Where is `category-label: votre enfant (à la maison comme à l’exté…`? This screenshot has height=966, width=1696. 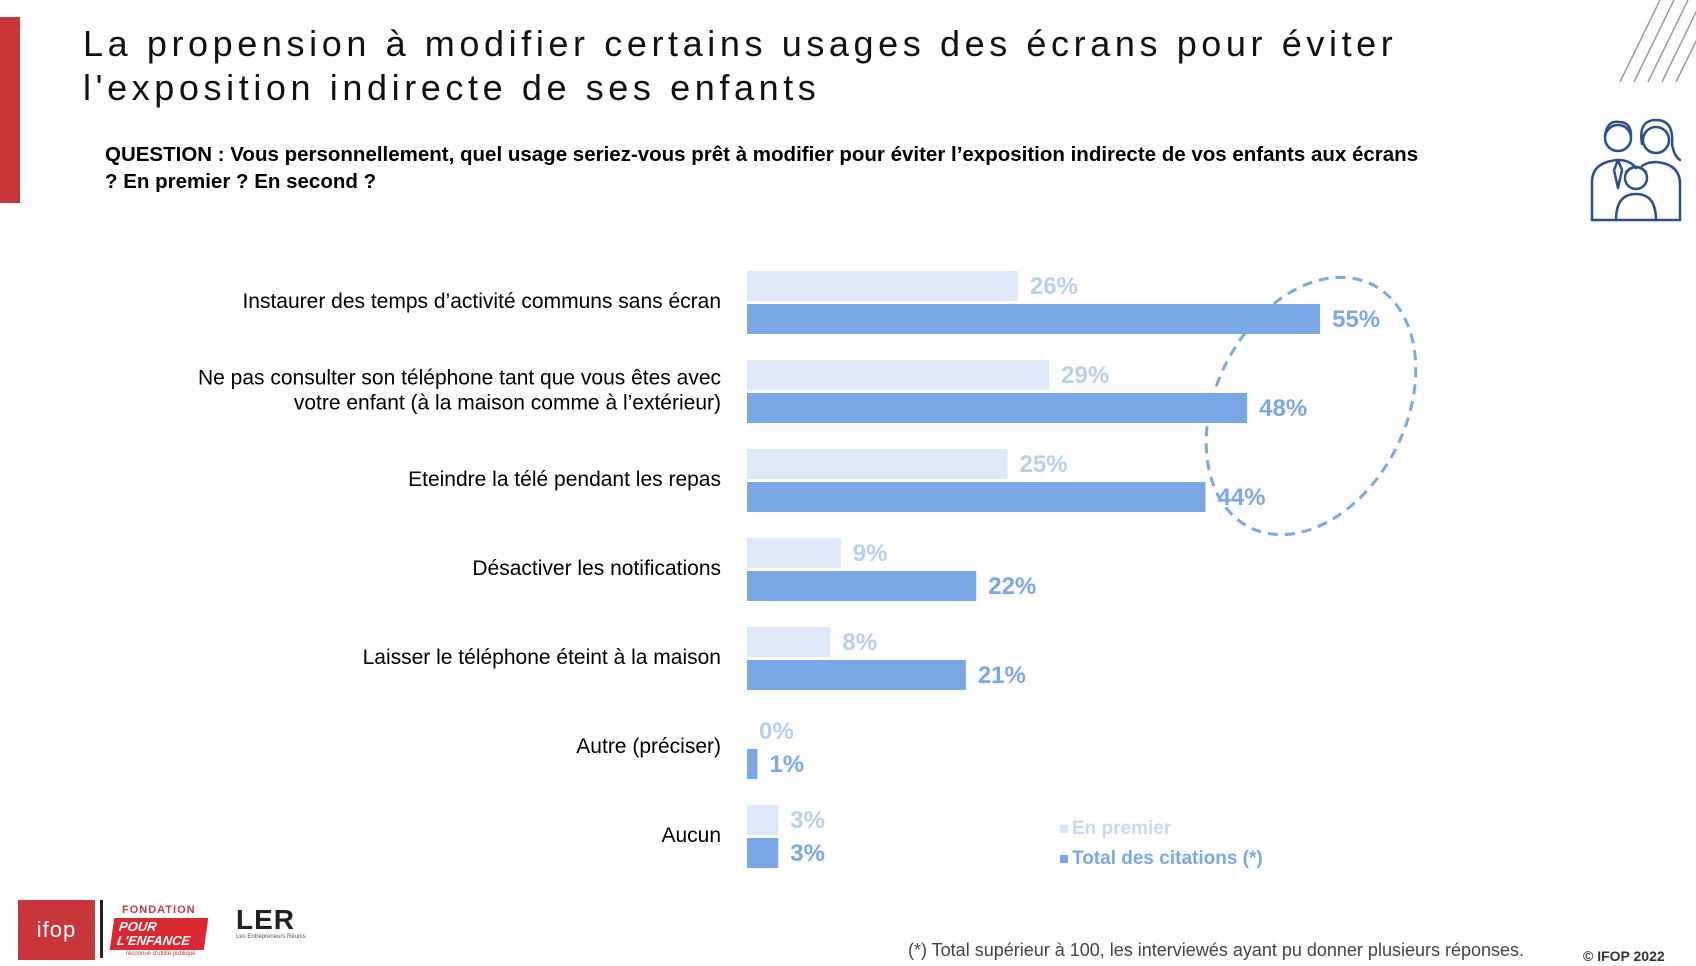 category-label: votre enfant (à la maison comme à l’exté… is located at coordinates (507, 403).